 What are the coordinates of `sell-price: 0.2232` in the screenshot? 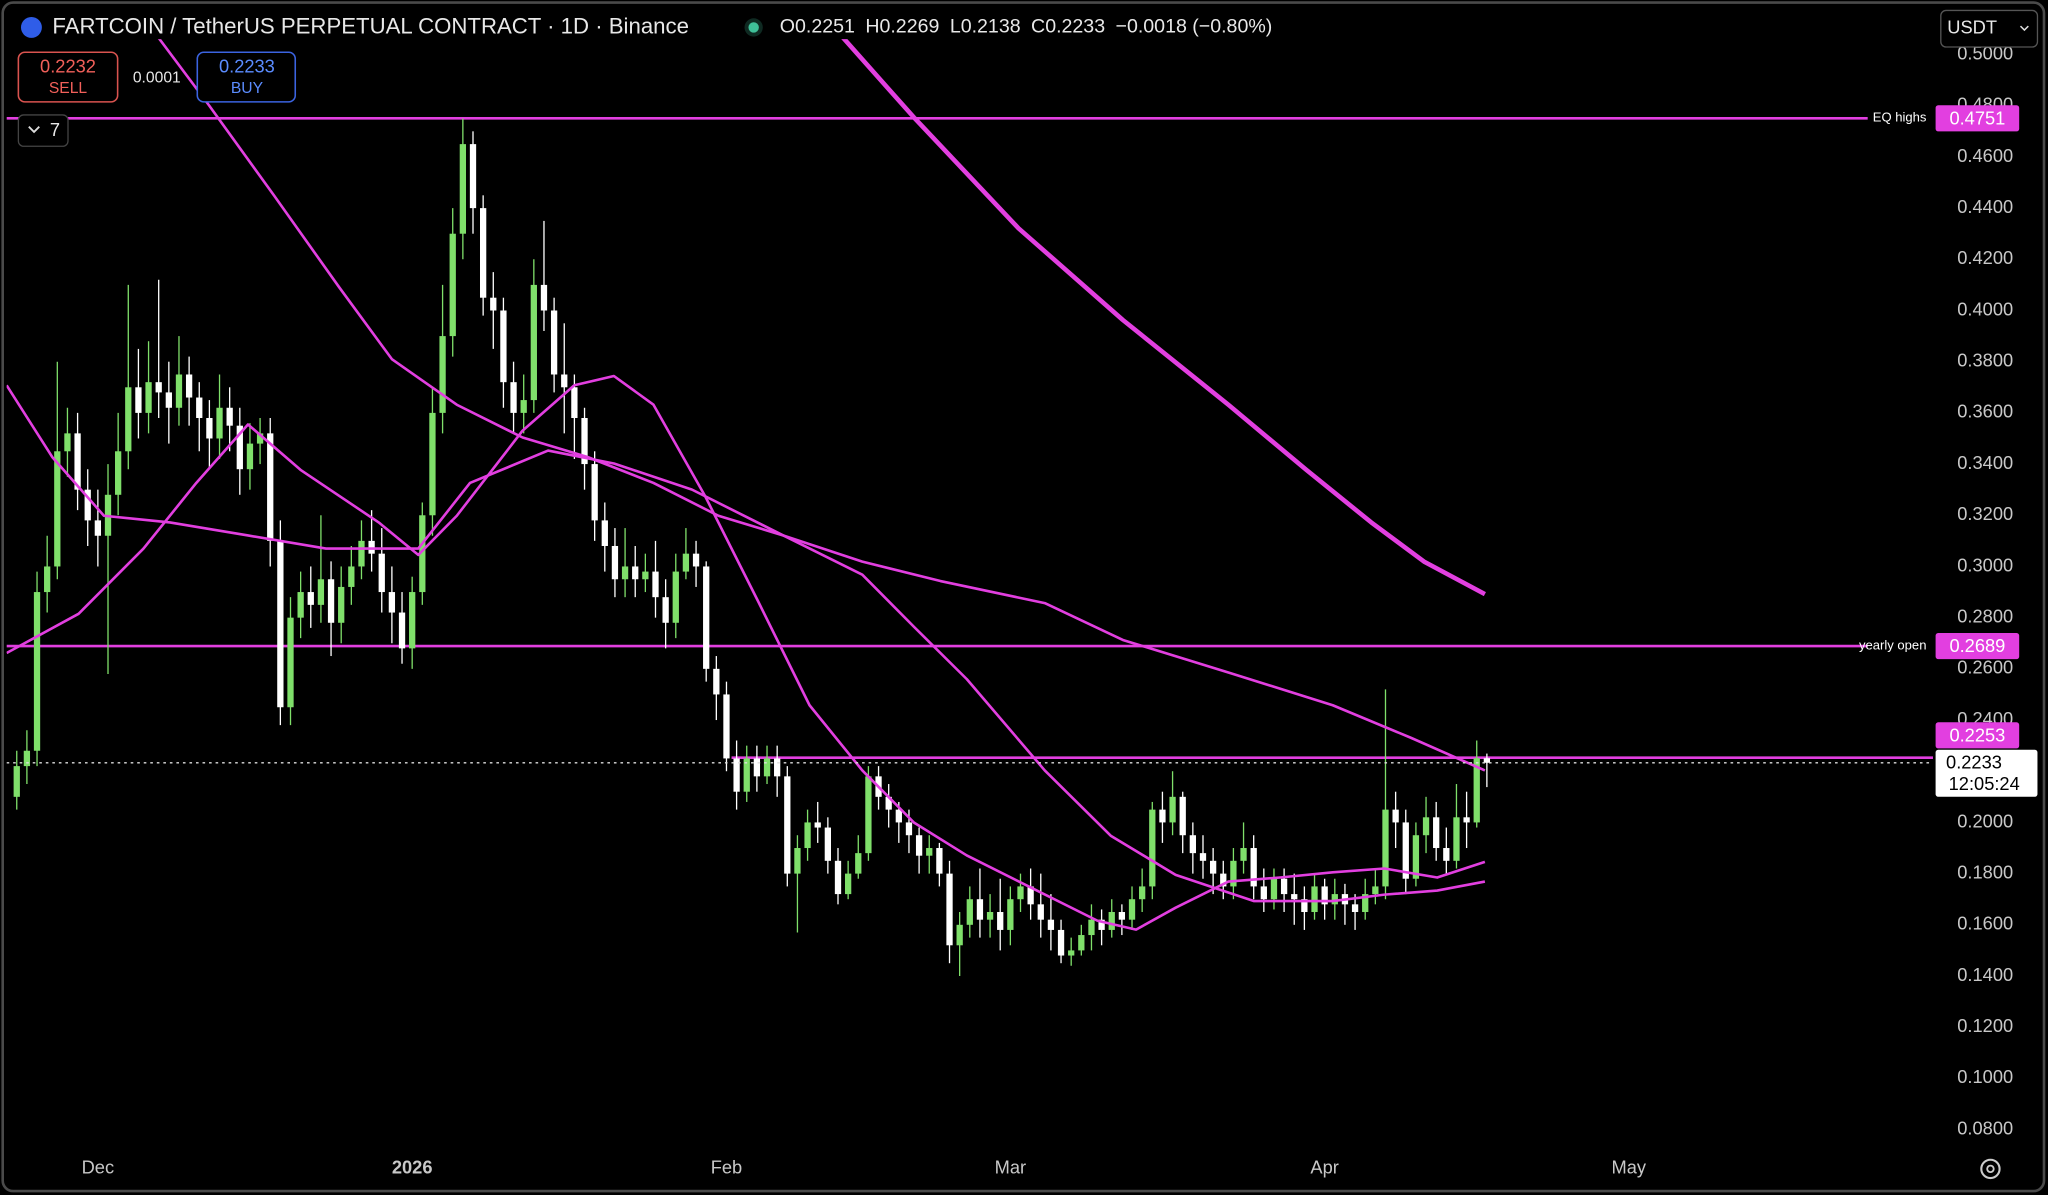 It's located at (68, 66).